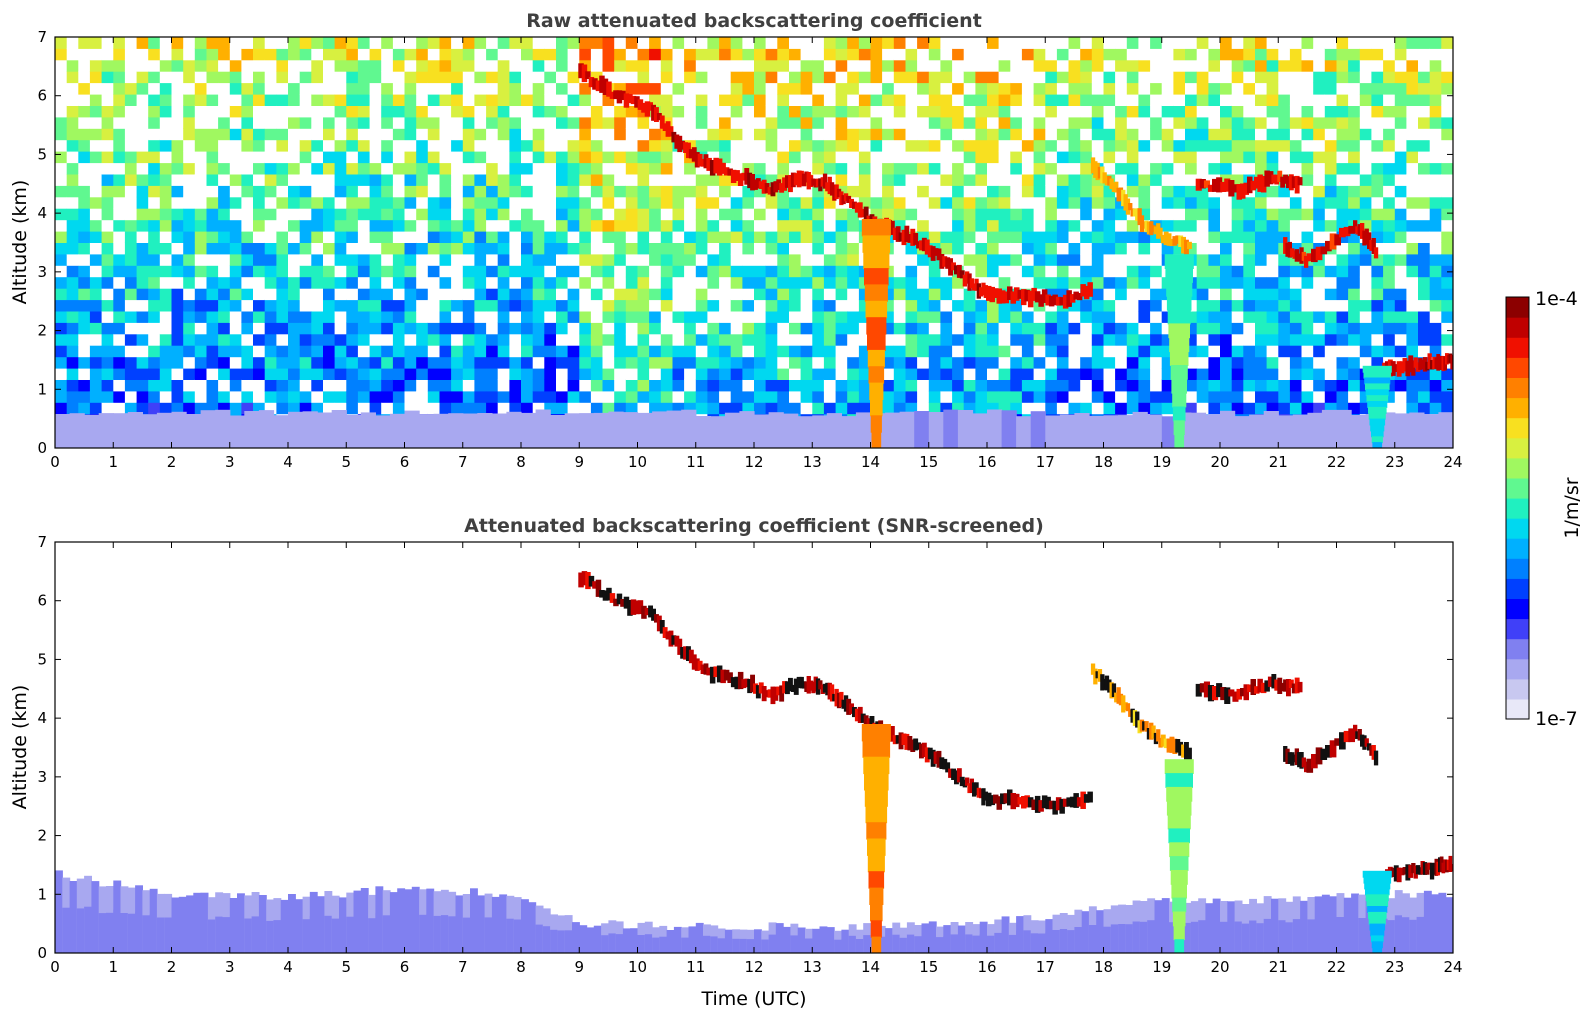 The width and height of the screenshot is (1595, 1020). What do you see at coordinates (339, 429) in the screenshot?
I see `boundary-layer-cell` at bounding box center [339, 429].